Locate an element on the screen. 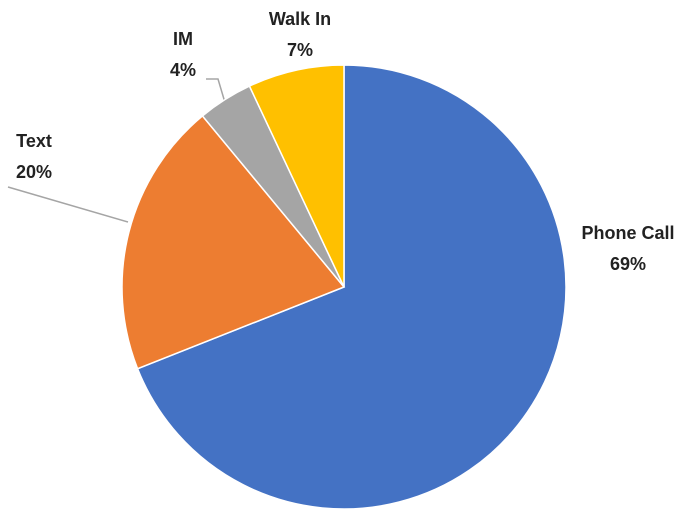  pie-slice is located at coordinates (296, 176).